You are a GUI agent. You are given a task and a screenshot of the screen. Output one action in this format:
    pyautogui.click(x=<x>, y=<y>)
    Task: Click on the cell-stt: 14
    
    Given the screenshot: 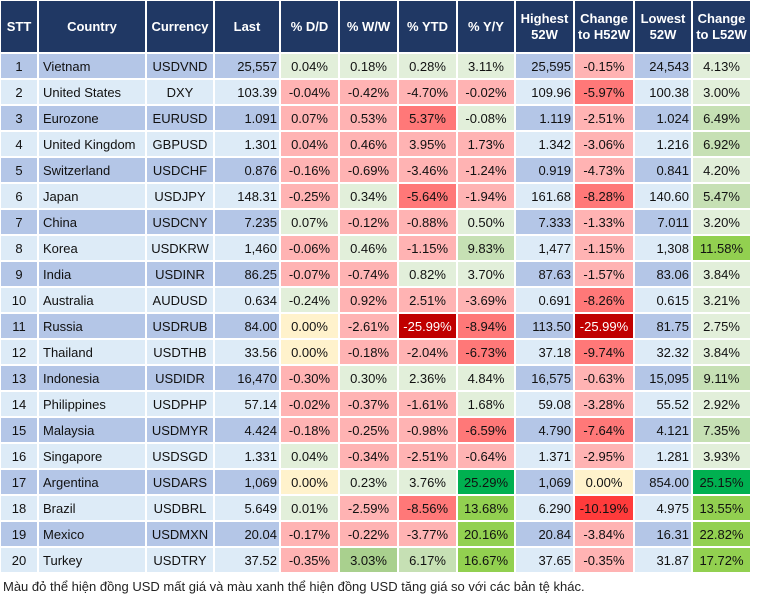 What is the action you would take?
    pyautogui.click(x=19, y=404)
    